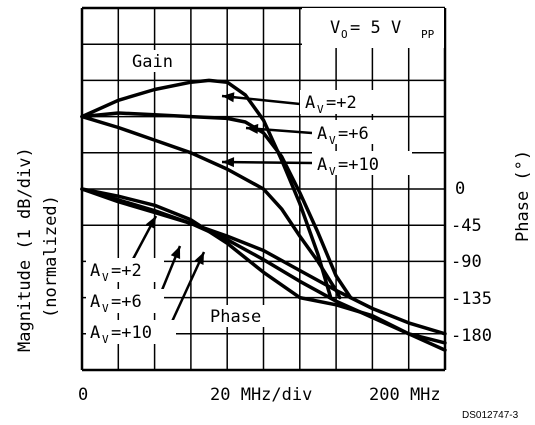  Describe the element at coordinates (267, 162) in the screenshot. I see `arrow-gain-av10` at that location.